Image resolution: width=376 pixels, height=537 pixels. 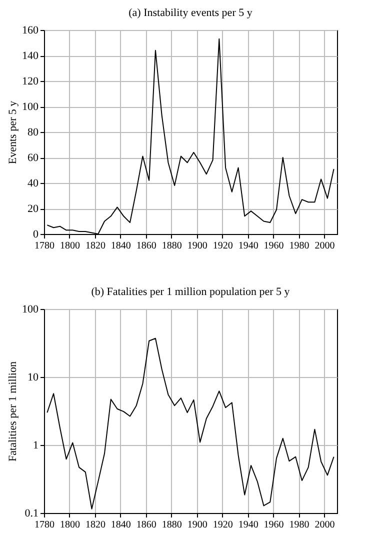 What do you see at coordinates (33, 378) in the screenshot?
I see `y-tick-label: 10` at bounding box center [33, 378].